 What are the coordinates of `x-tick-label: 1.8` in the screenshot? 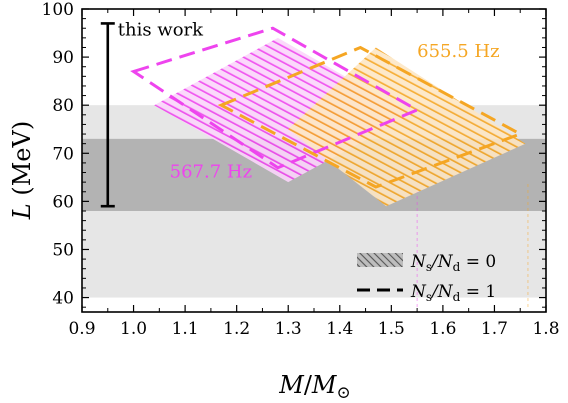 It's located at (545, 329).